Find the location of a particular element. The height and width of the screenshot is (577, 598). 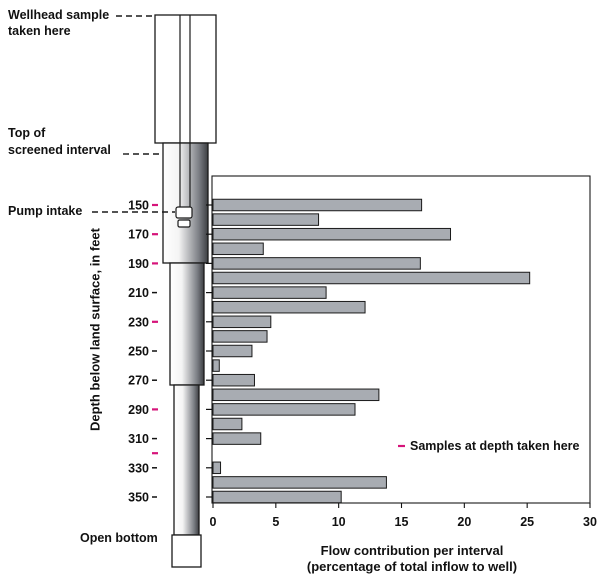

open-bottom-label: Open bottom is located at coordinates (119, 538).